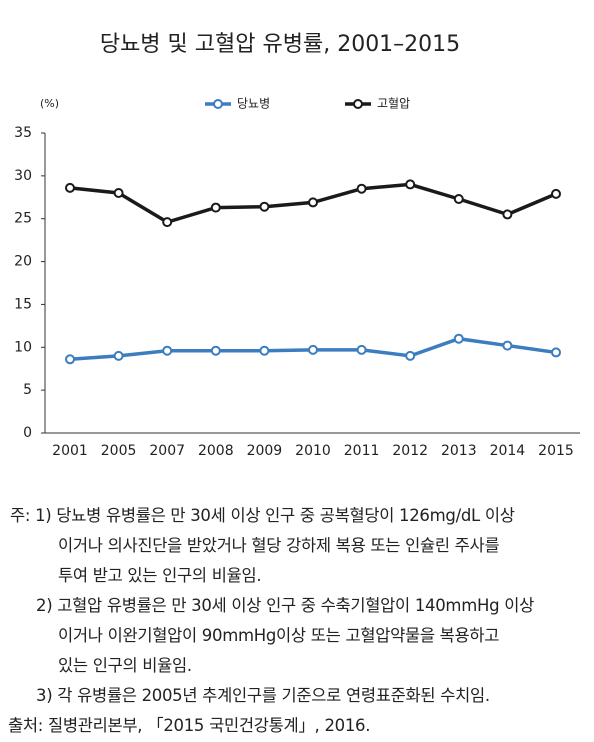 The width and height of the screenshot is (594, 742). I want to click on x-tick-label: 2009, so click(265, 451).